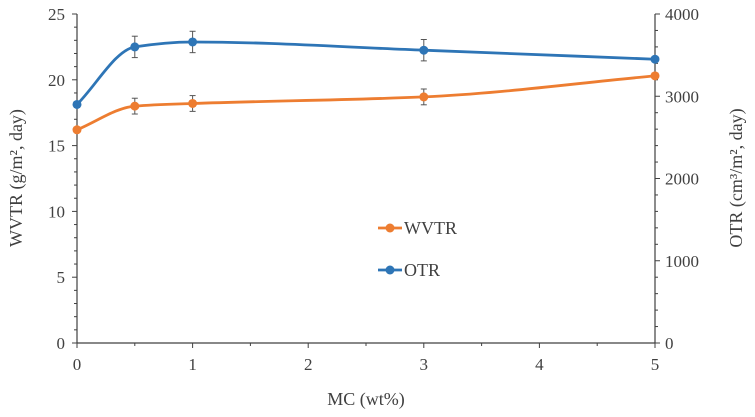  What do you see at coordinates (366, 399) in the screenshot?
I see `x-axis-title: MC (wt%)` at bounding box center [366, 399].